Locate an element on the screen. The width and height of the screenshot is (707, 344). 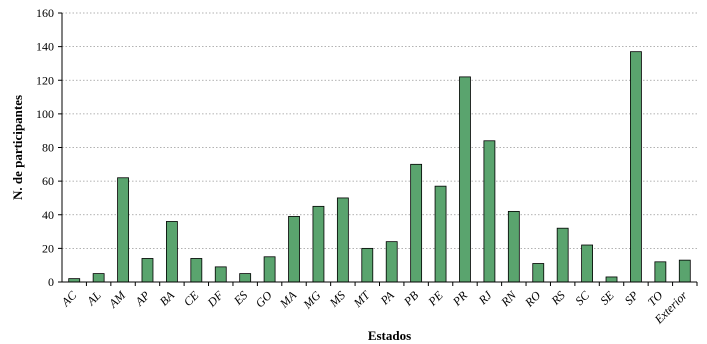
x-tick-label-ac: AC is located at coordinates (69, 299).